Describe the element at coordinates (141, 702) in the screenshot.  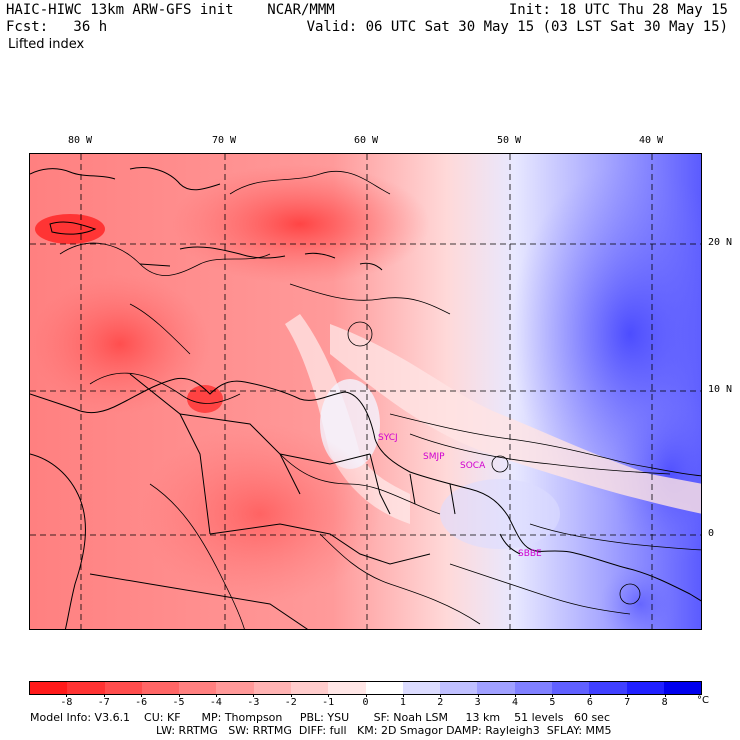
I see `color-scale-tick-label: -6` at that location.